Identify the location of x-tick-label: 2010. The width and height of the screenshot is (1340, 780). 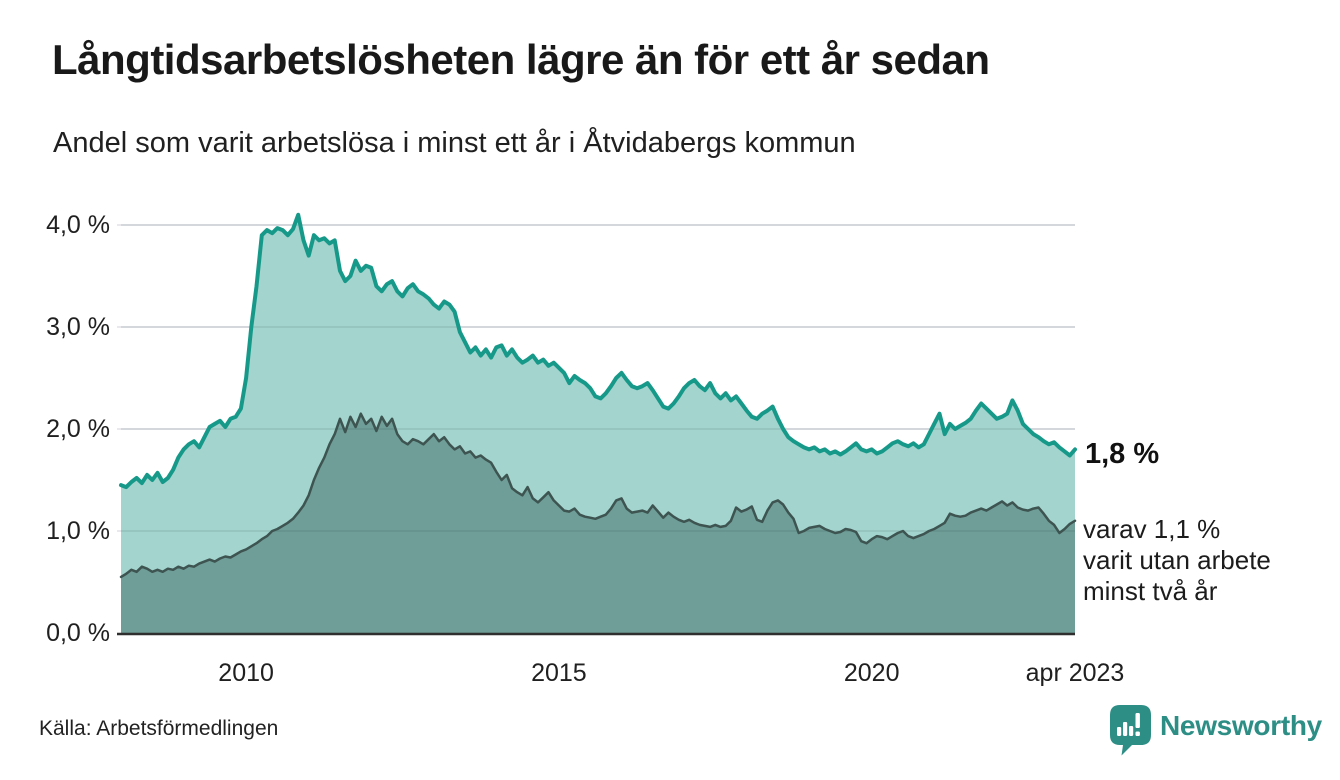
(246, 673).